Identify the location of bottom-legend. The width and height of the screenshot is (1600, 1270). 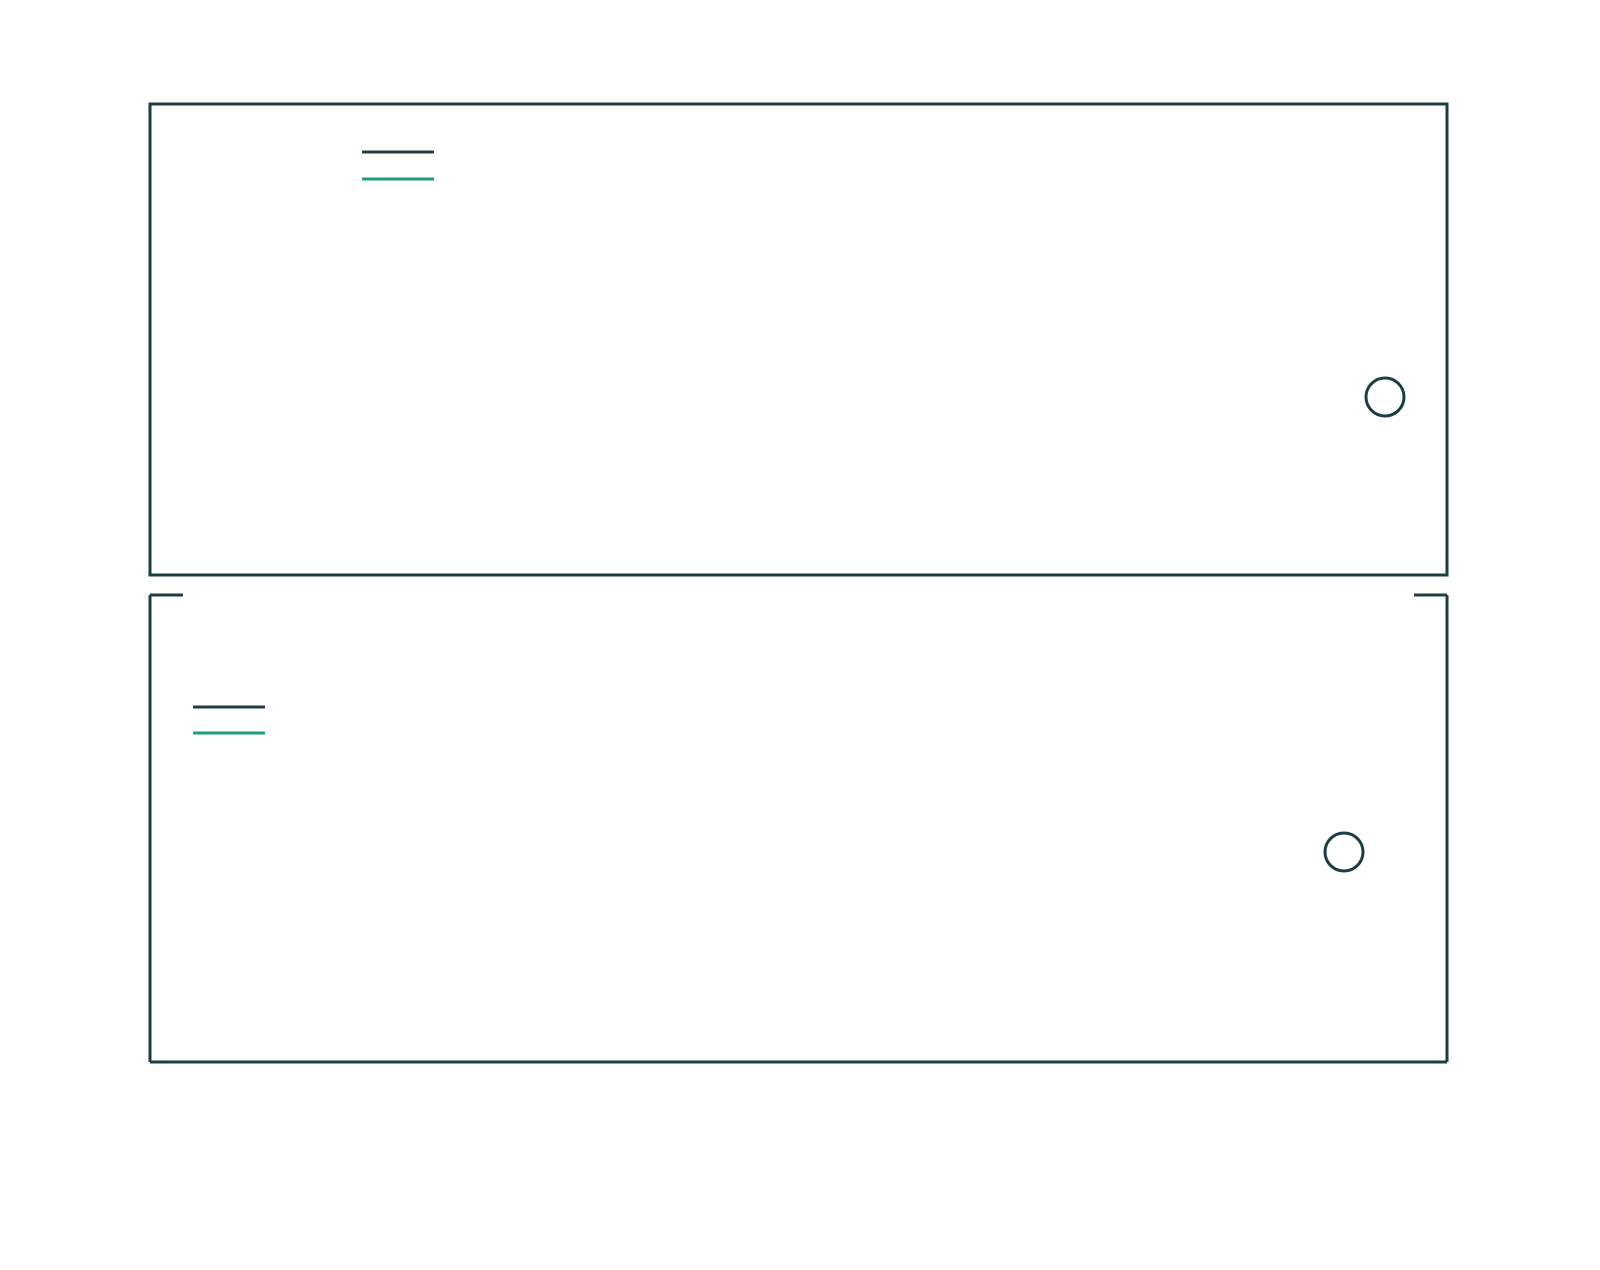
(229, 720).